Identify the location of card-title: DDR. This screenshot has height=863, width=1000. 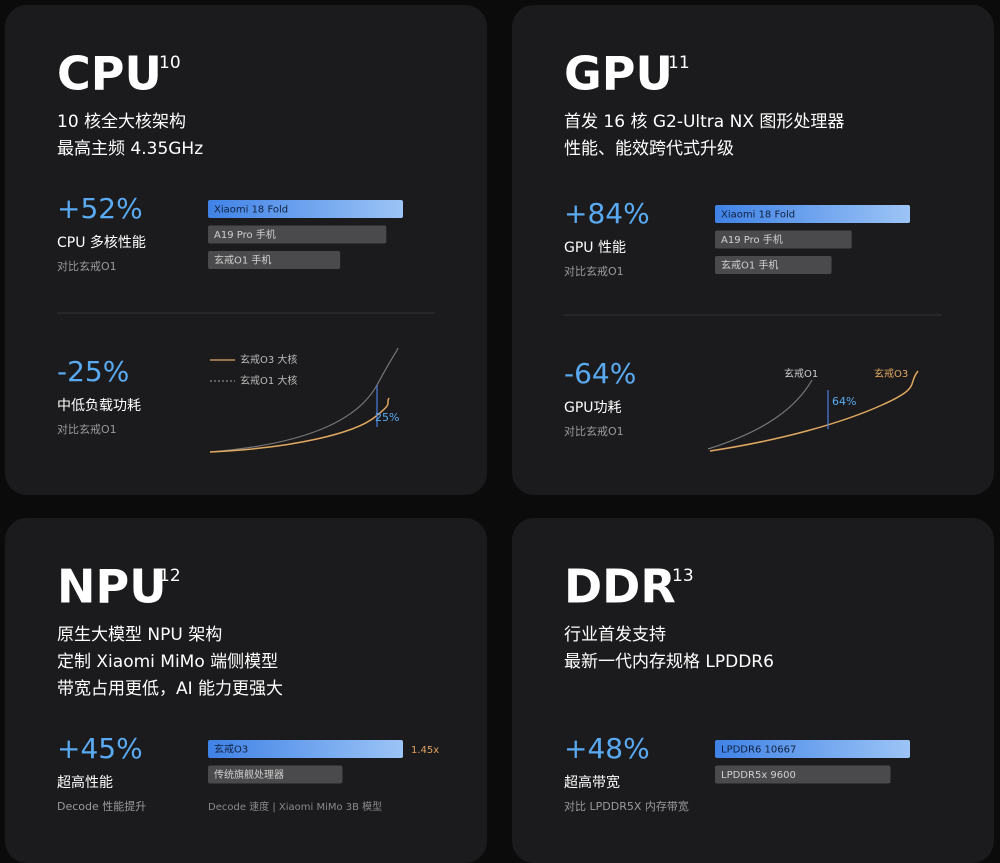
(620, 587).